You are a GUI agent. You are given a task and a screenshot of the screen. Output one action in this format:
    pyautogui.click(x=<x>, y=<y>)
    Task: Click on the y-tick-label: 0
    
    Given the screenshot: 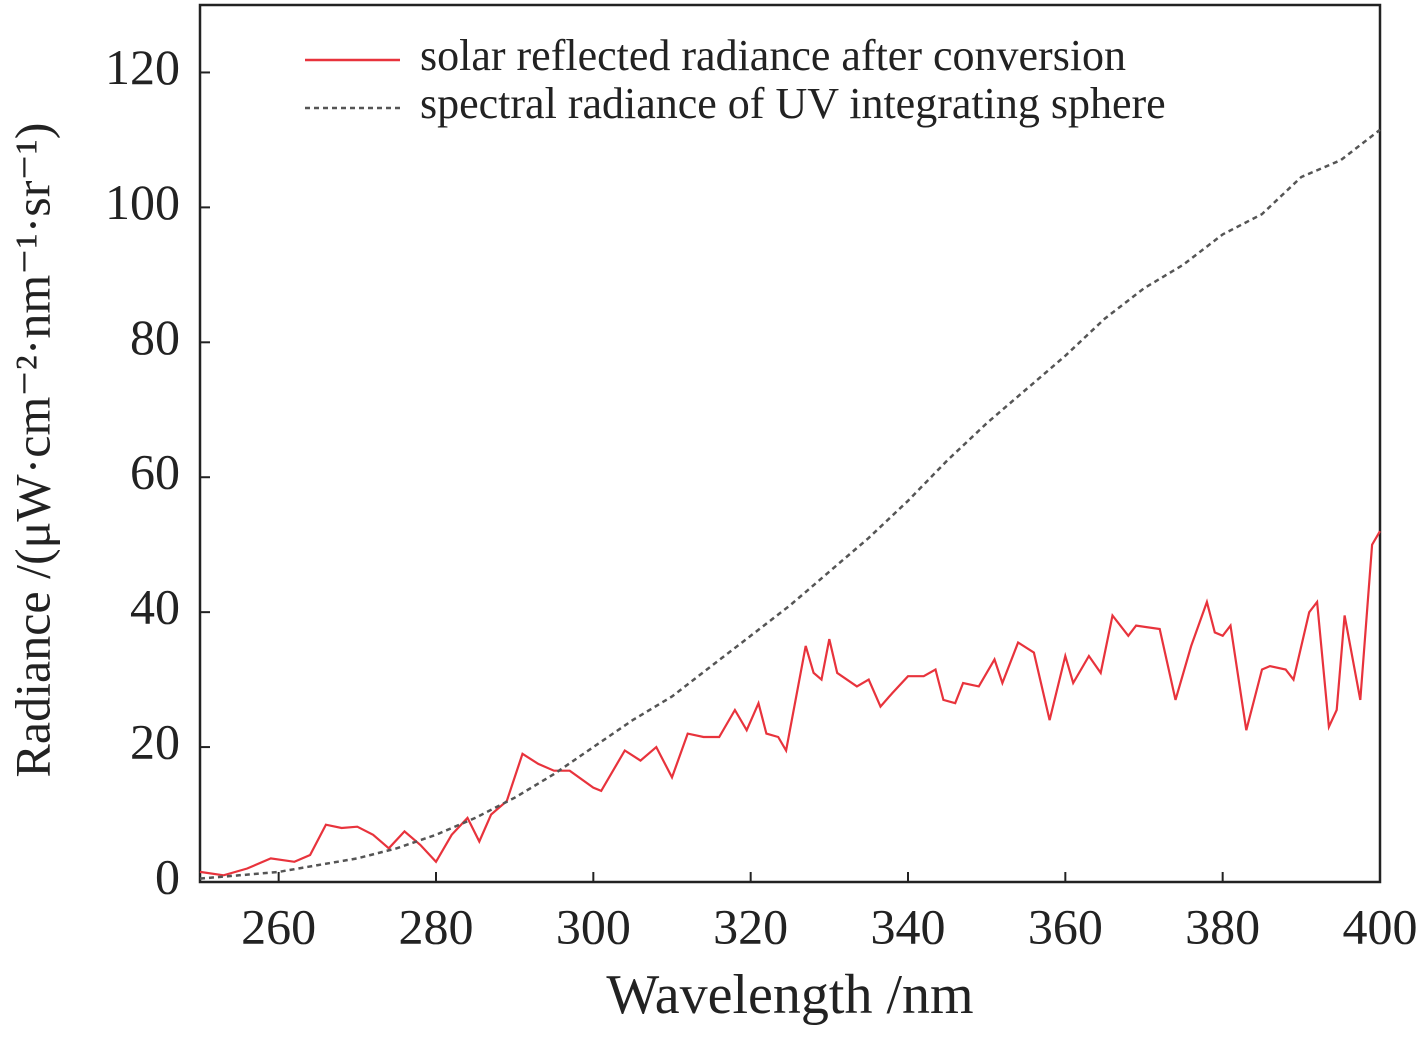 What is the action you would take?
    pyautogui.click(x=167, y=876)
    